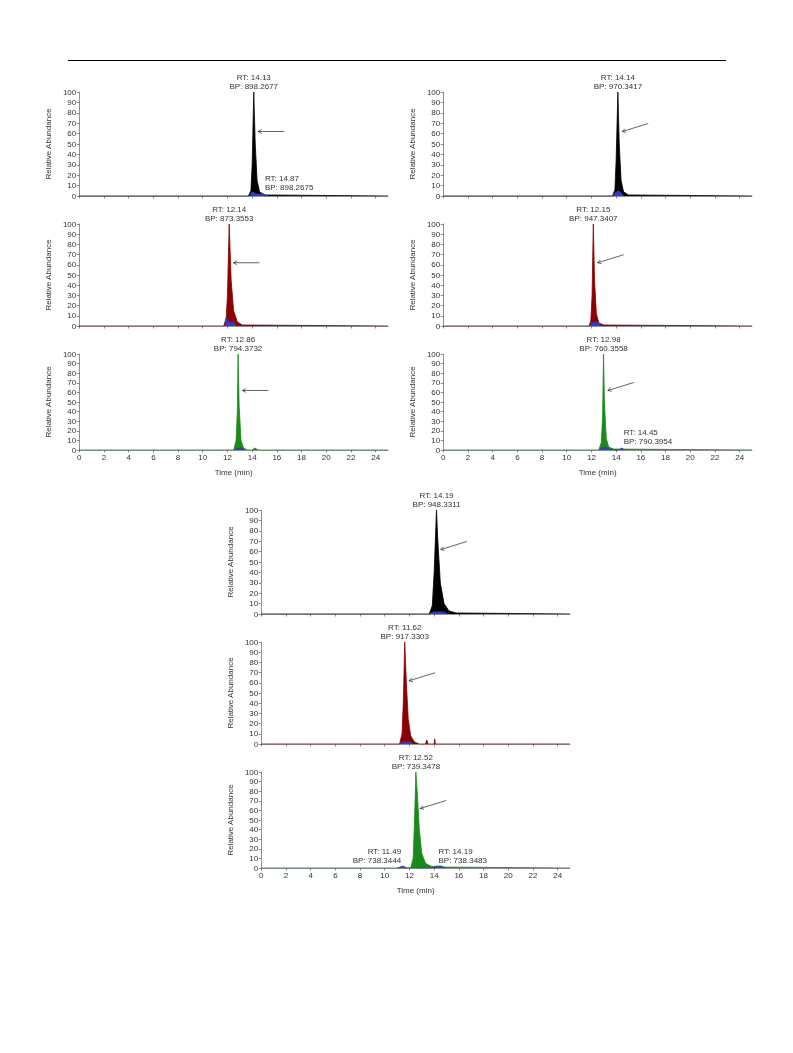 The image size is (793, 1053). I want to click on annotation: RT: 11.62 BP: 917.3303, so click(405, 632).